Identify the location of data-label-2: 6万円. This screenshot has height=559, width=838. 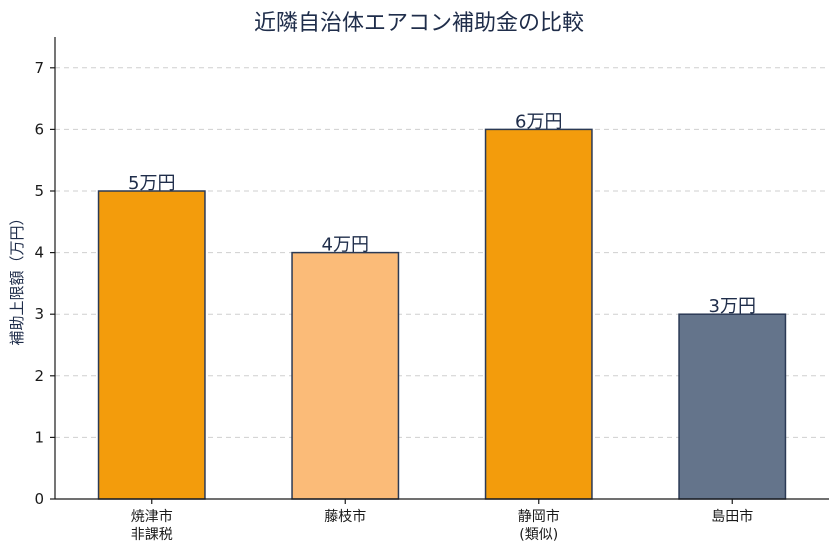
(538, 121).